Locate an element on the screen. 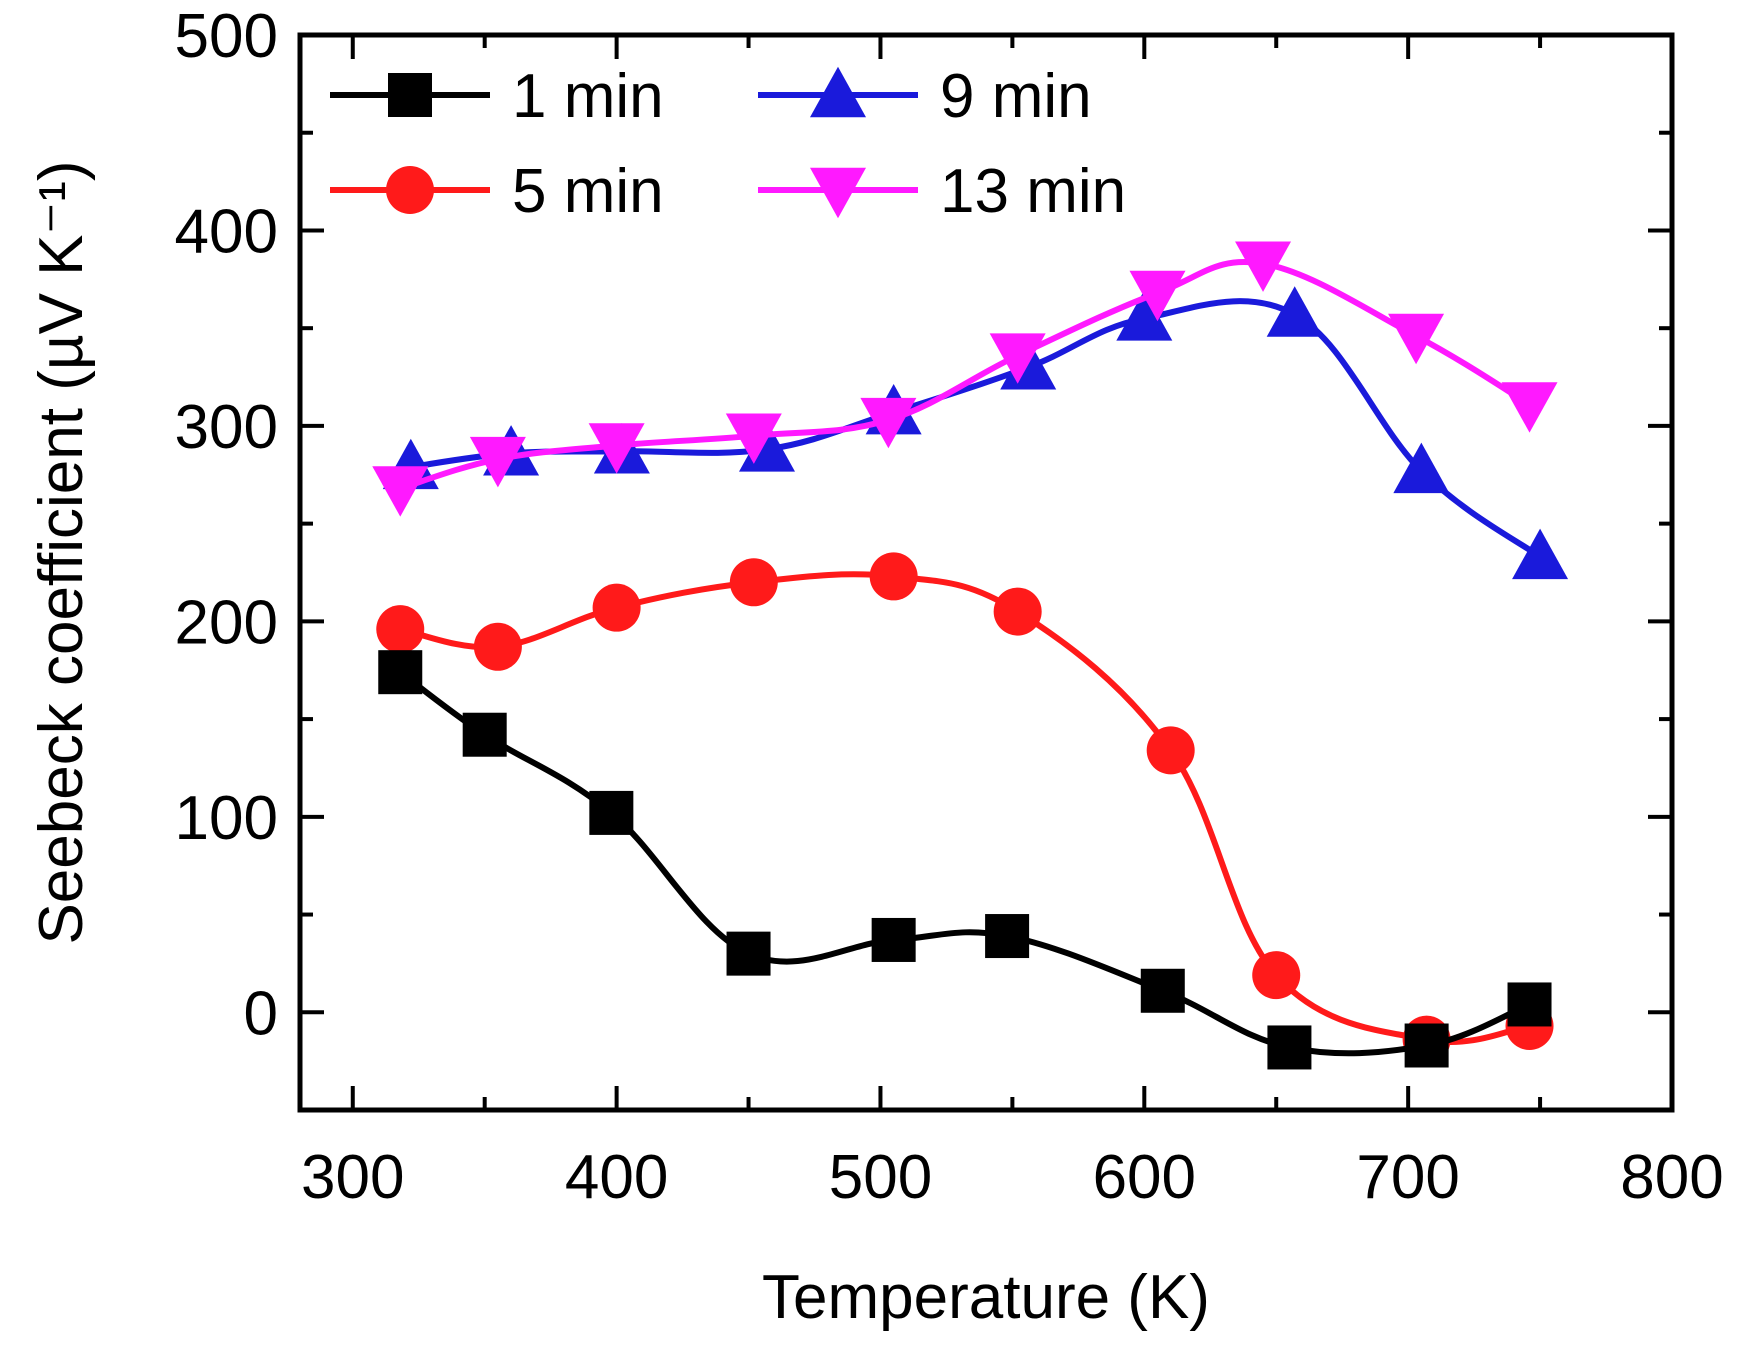 The width and height of the screenshot is (1742, 1349). y-tick-label: 100 is located at coordinates (226, 818).